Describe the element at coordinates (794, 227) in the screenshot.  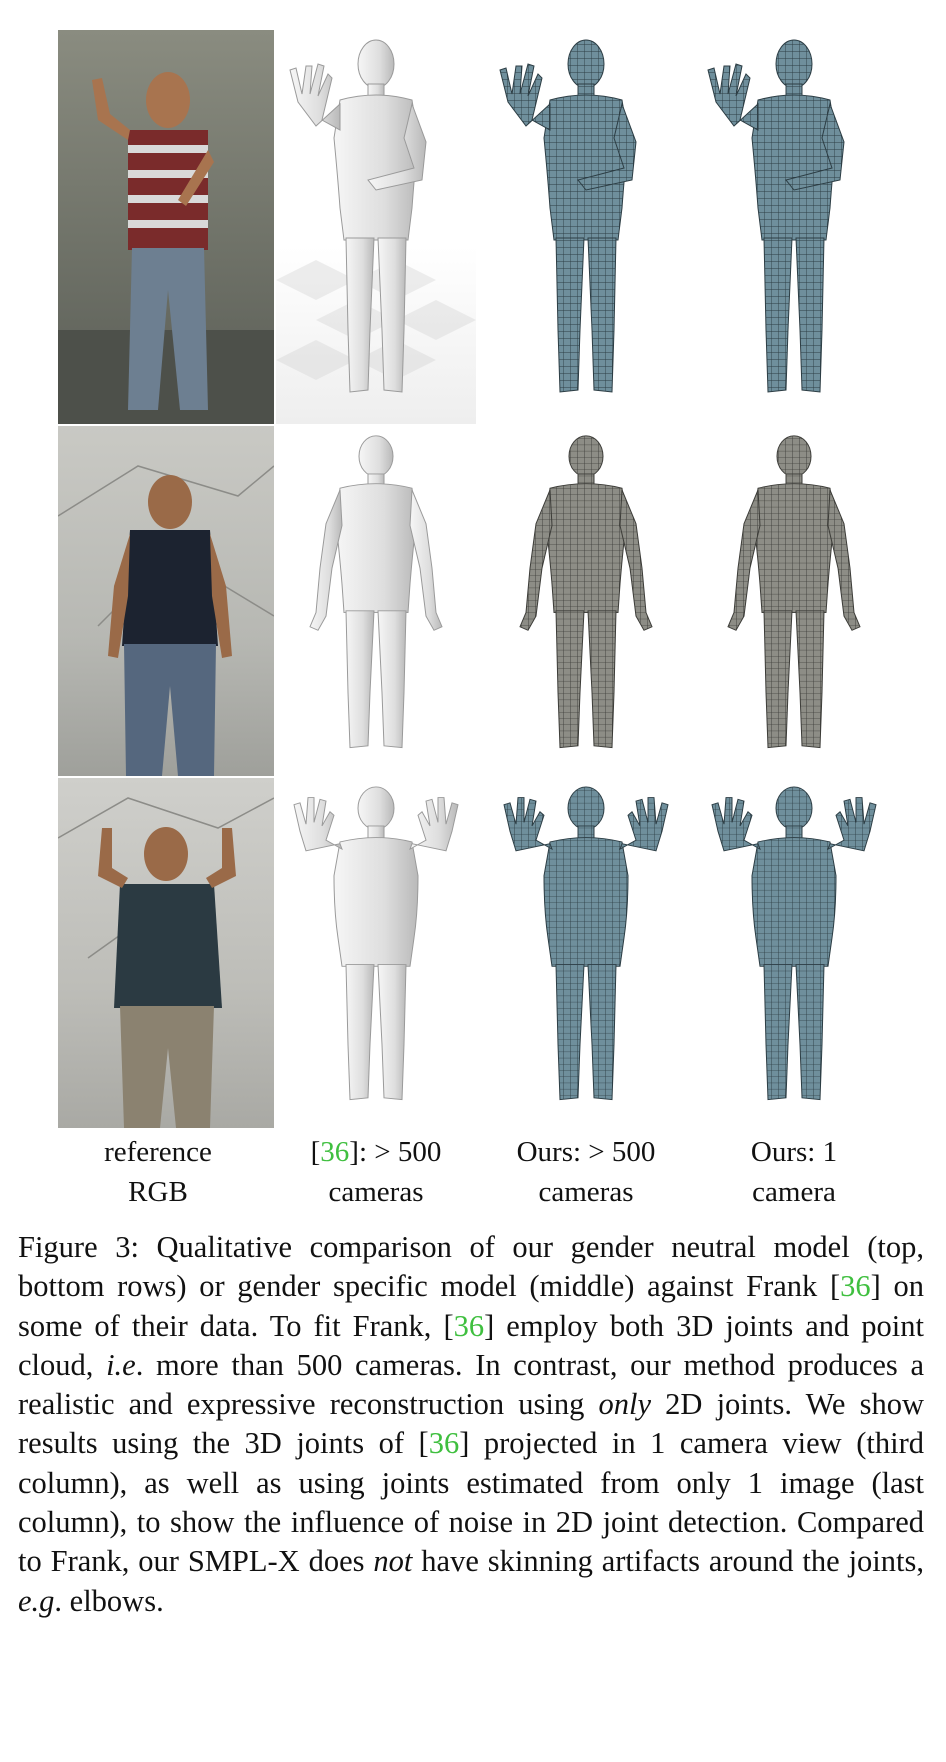
I see `ours-single-mesh-row1` at that location.